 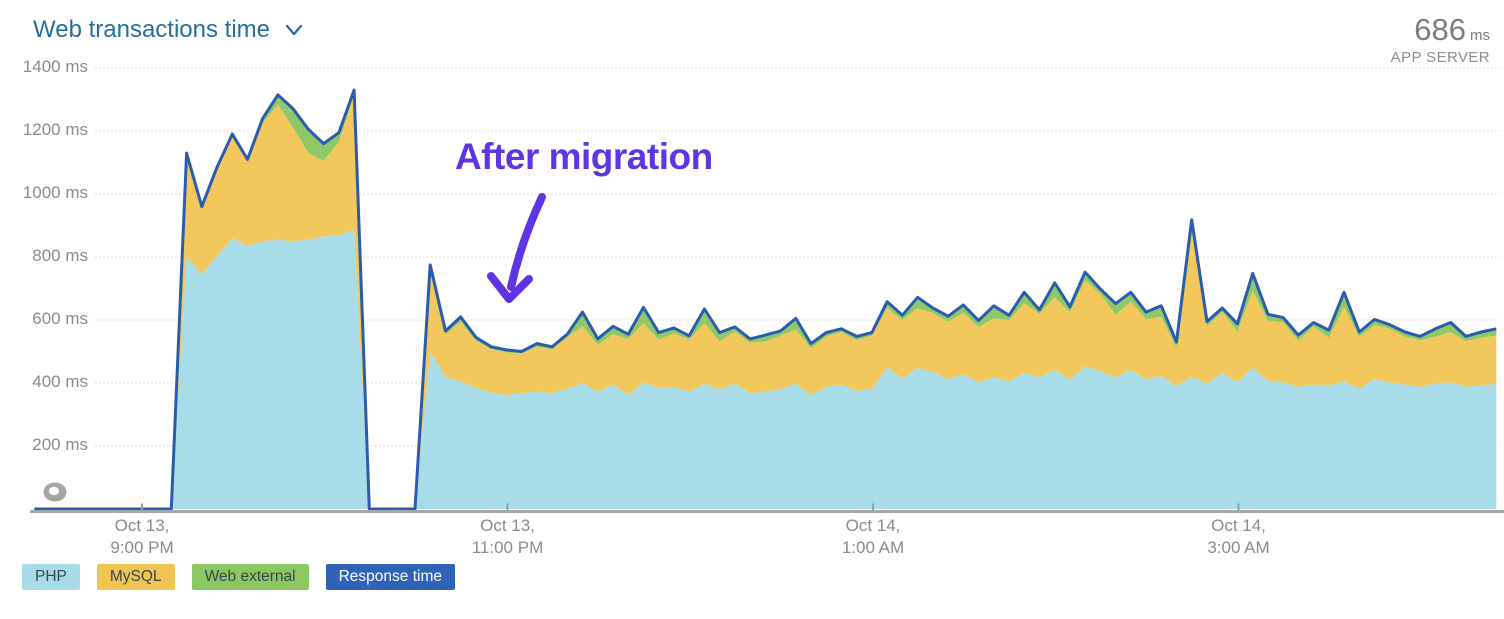 I want to click on current-value-block: 686 ms APP SERVER, so click(x=1440, y=39).